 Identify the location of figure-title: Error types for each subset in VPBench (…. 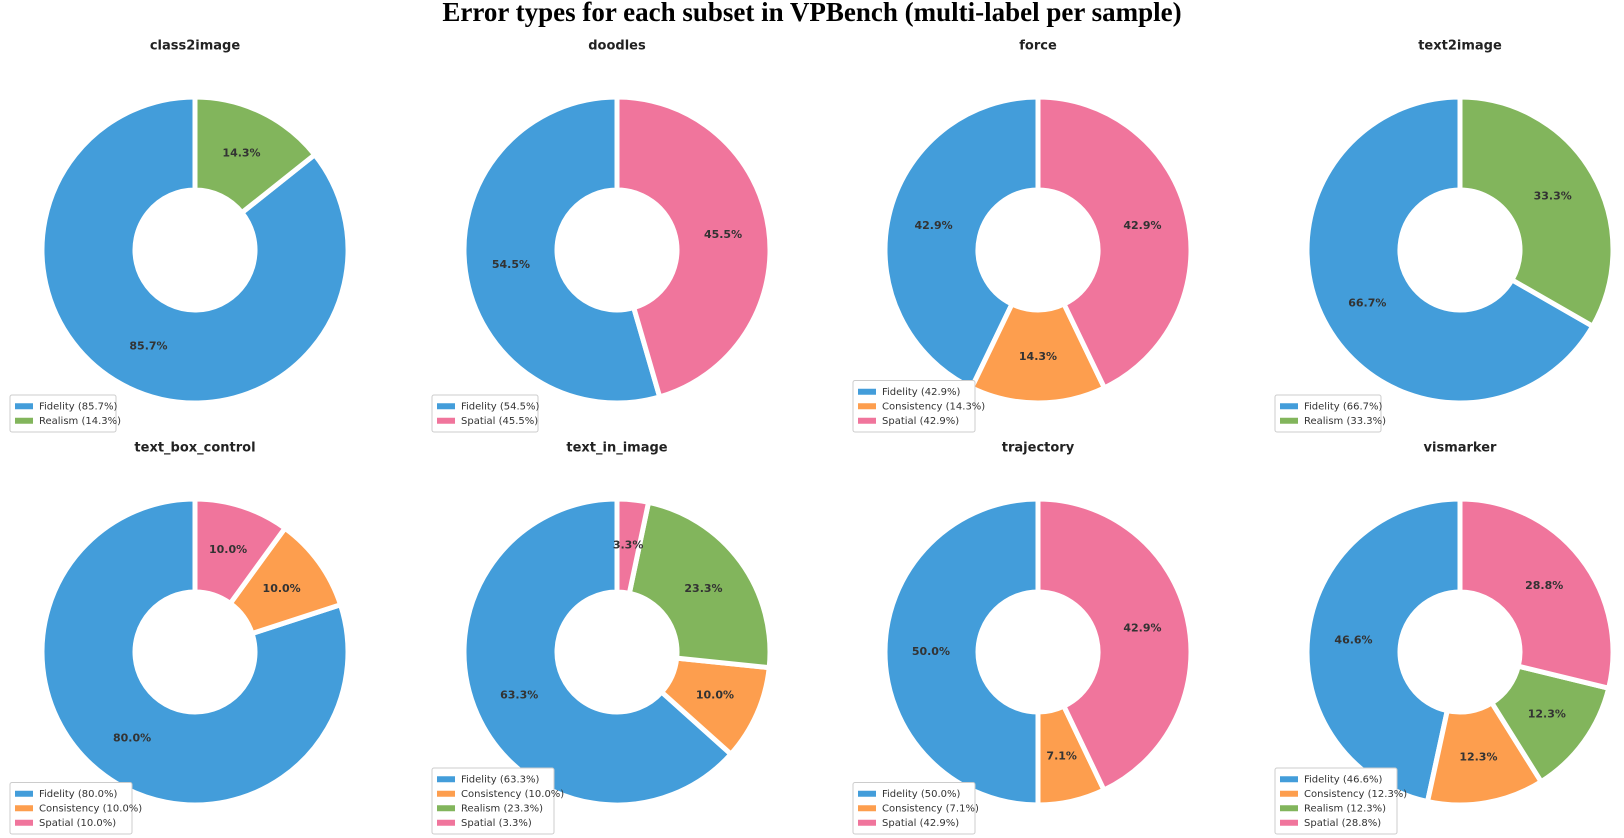
(811, 13).